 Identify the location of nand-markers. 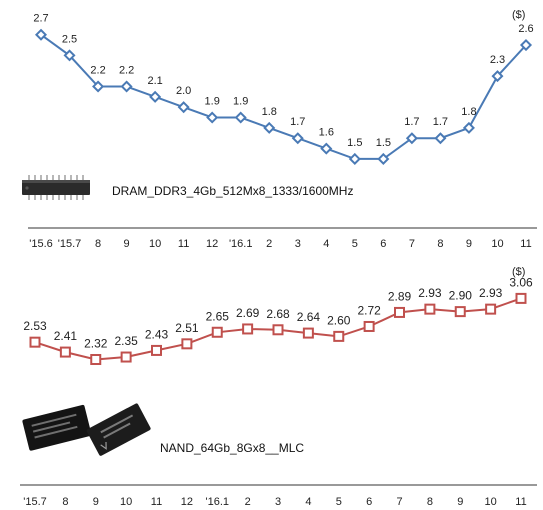
(278, 329).